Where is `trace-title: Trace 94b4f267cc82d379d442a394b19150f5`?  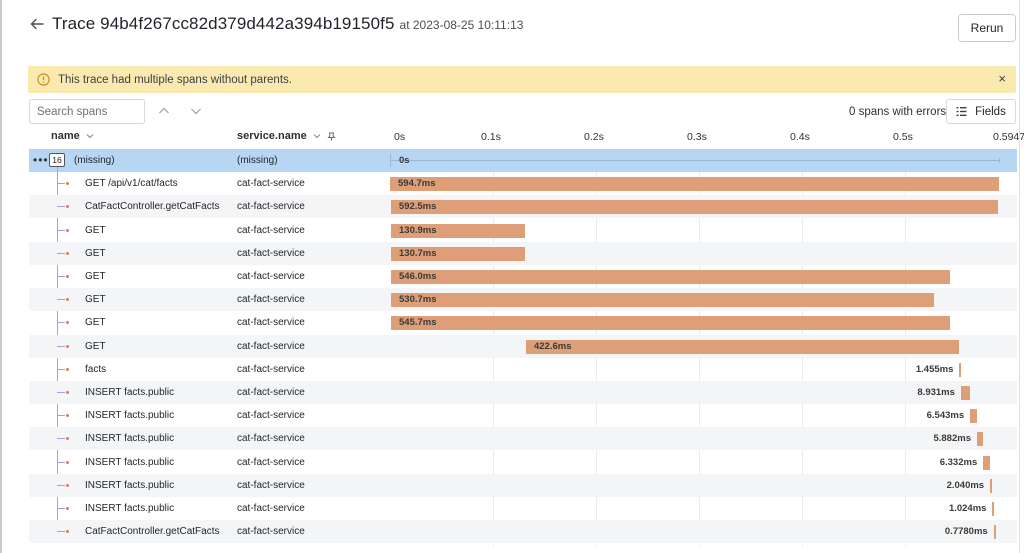 trace-title: Trace 94b4f267cc82d379d442a394b19150f5 is located at coordinates (223, 23).